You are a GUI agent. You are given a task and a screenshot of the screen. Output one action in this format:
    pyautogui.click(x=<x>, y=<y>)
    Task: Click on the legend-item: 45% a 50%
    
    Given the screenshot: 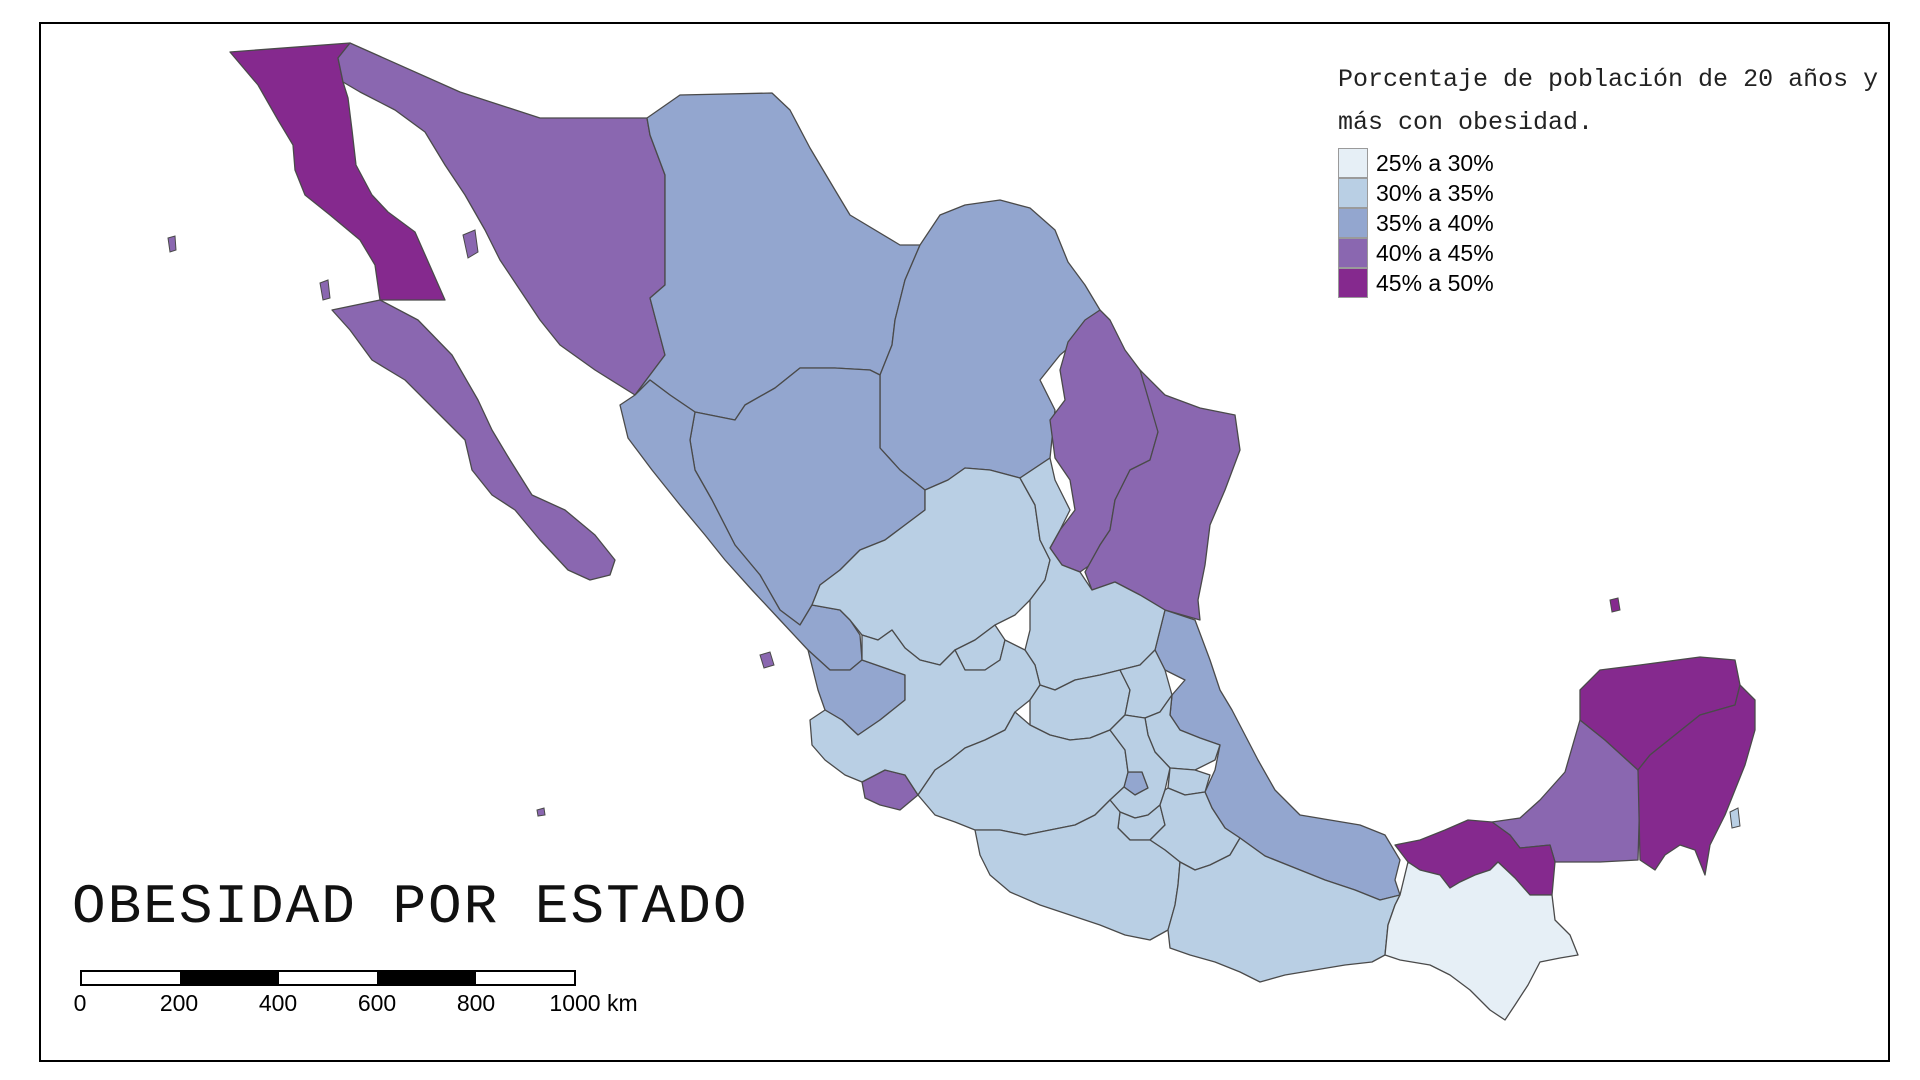 What is the action you would take?
    pyautogui.click(x=1618, y=283)
    